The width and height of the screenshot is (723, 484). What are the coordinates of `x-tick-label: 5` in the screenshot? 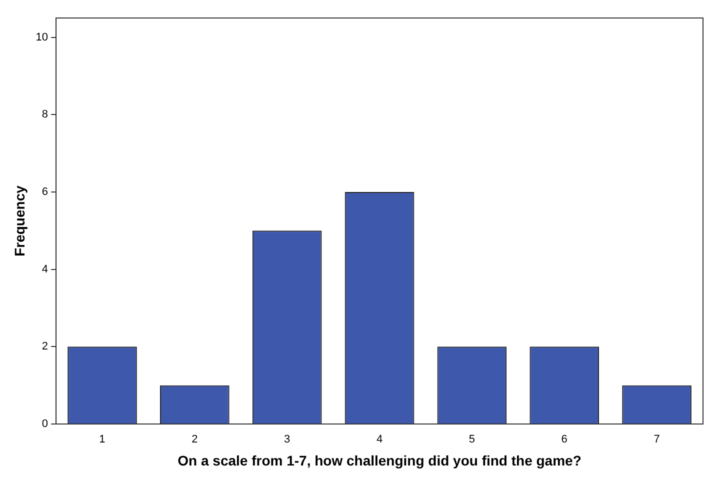 It's located at (472, 440).